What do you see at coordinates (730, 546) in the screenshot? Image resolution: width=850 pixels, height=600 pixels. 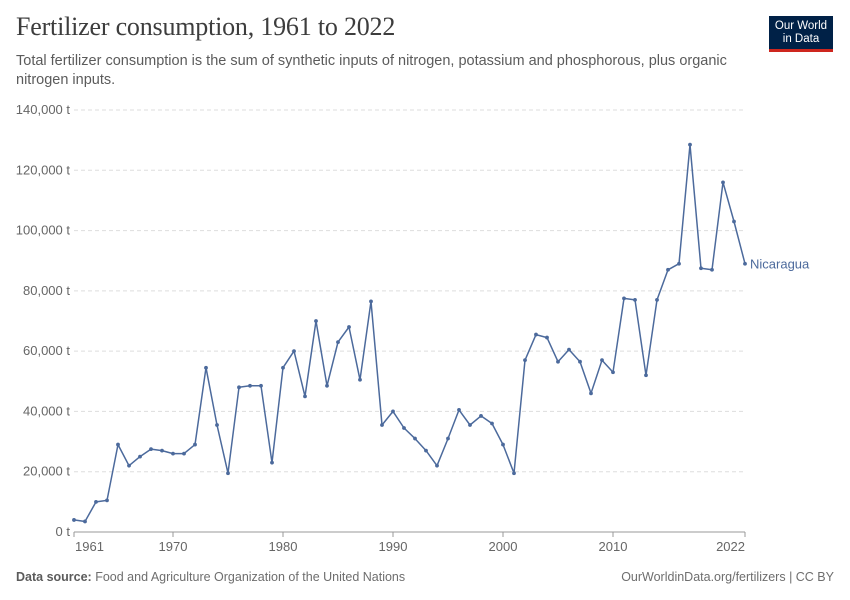 I see `x-tick-label: 2022` at bounding box center [730, 546].